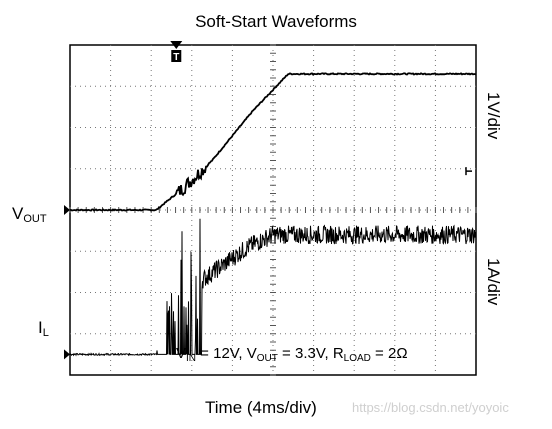 Image resolution: width=552 pixels, height=429 pixels. What do you see at coordinates (29, 214) in the screenshot?
I see `vout-channel-label: VOUT` at bounding box center [29, 214].